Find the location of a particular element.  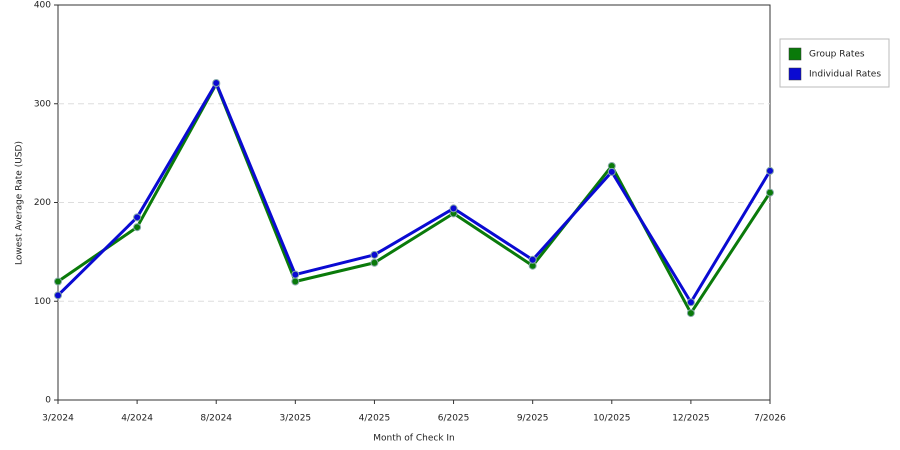

y-tick-label: 100 is located at coordinates (42, 302).